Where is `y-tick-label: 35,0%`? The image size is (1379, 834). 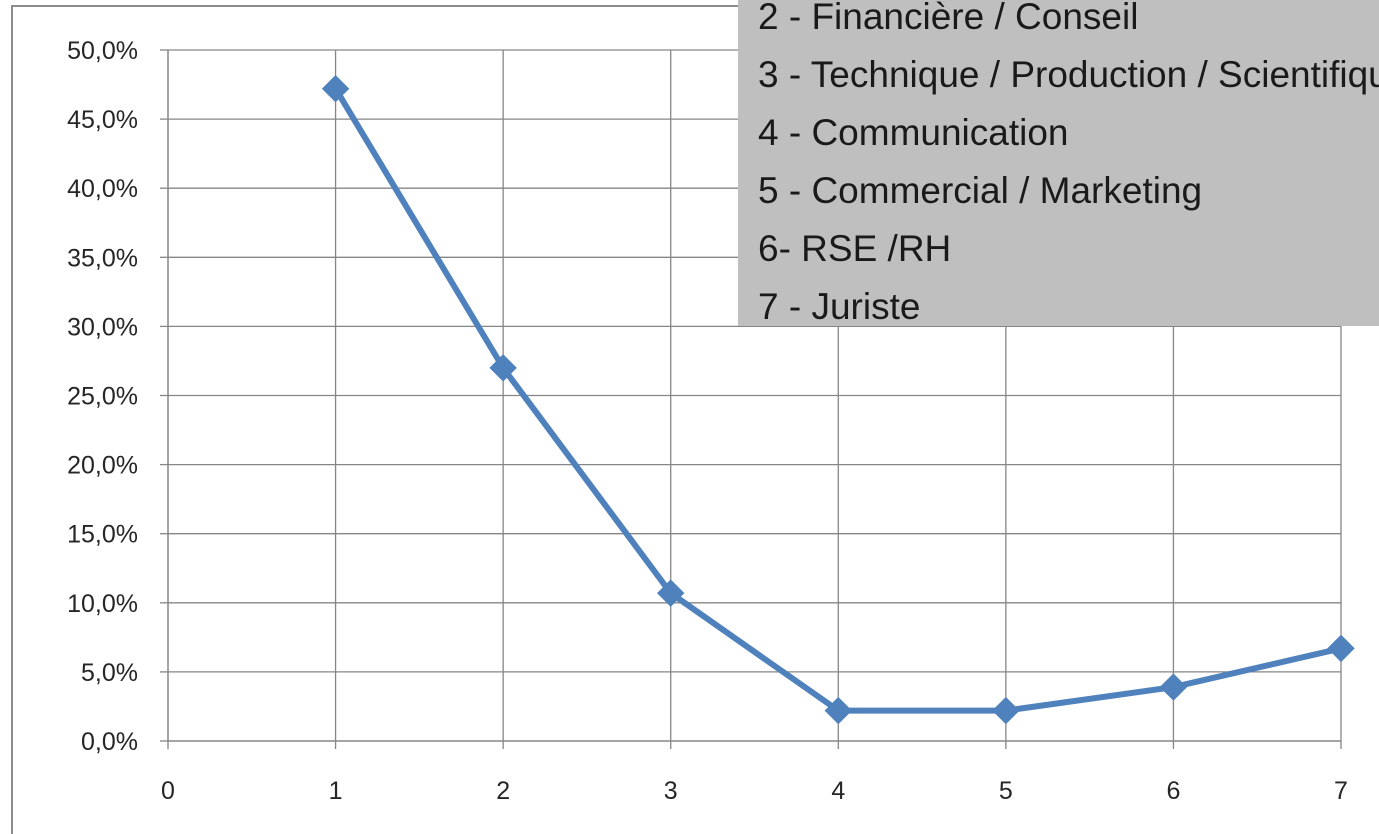
y-tick-label: 35,0% is located at coordinates (102, 258).